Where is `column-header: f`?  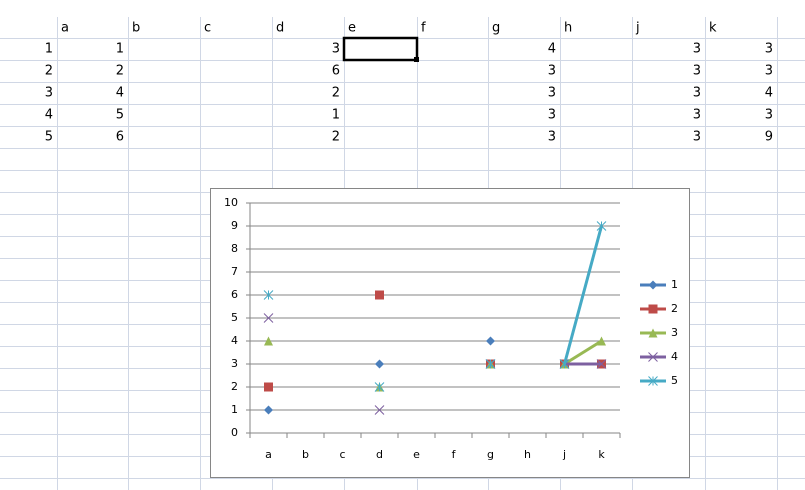 column-header: f is located at coordinates (423, 28).